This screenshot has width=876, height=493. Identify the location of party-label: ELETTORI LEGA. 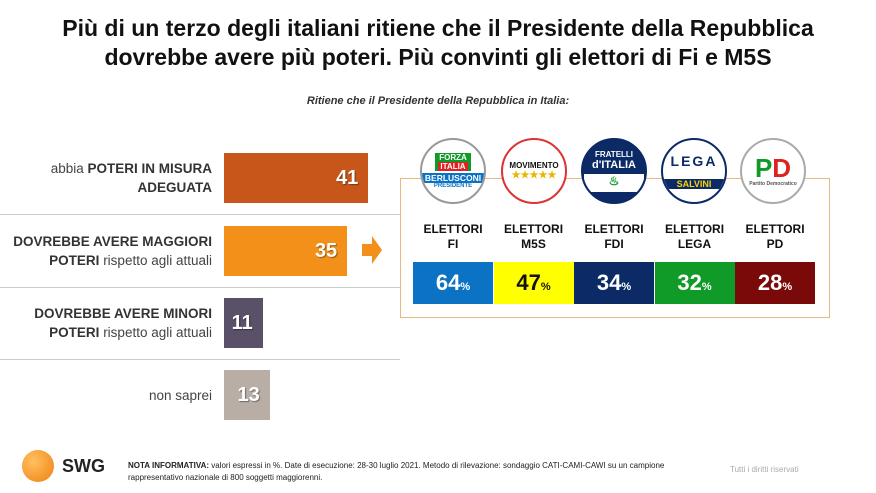
(694, 236).